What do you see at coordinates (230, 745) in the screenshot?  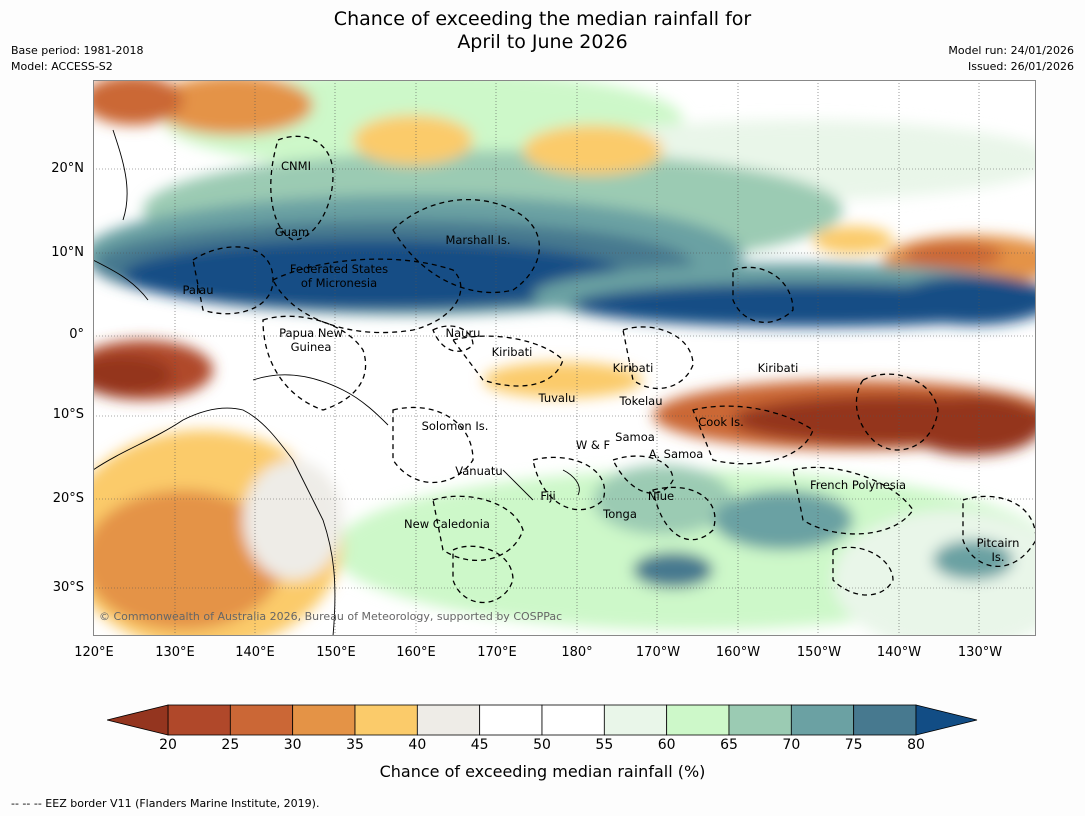 I see `colorbar-label: 25` at bounding box center [230, 745].